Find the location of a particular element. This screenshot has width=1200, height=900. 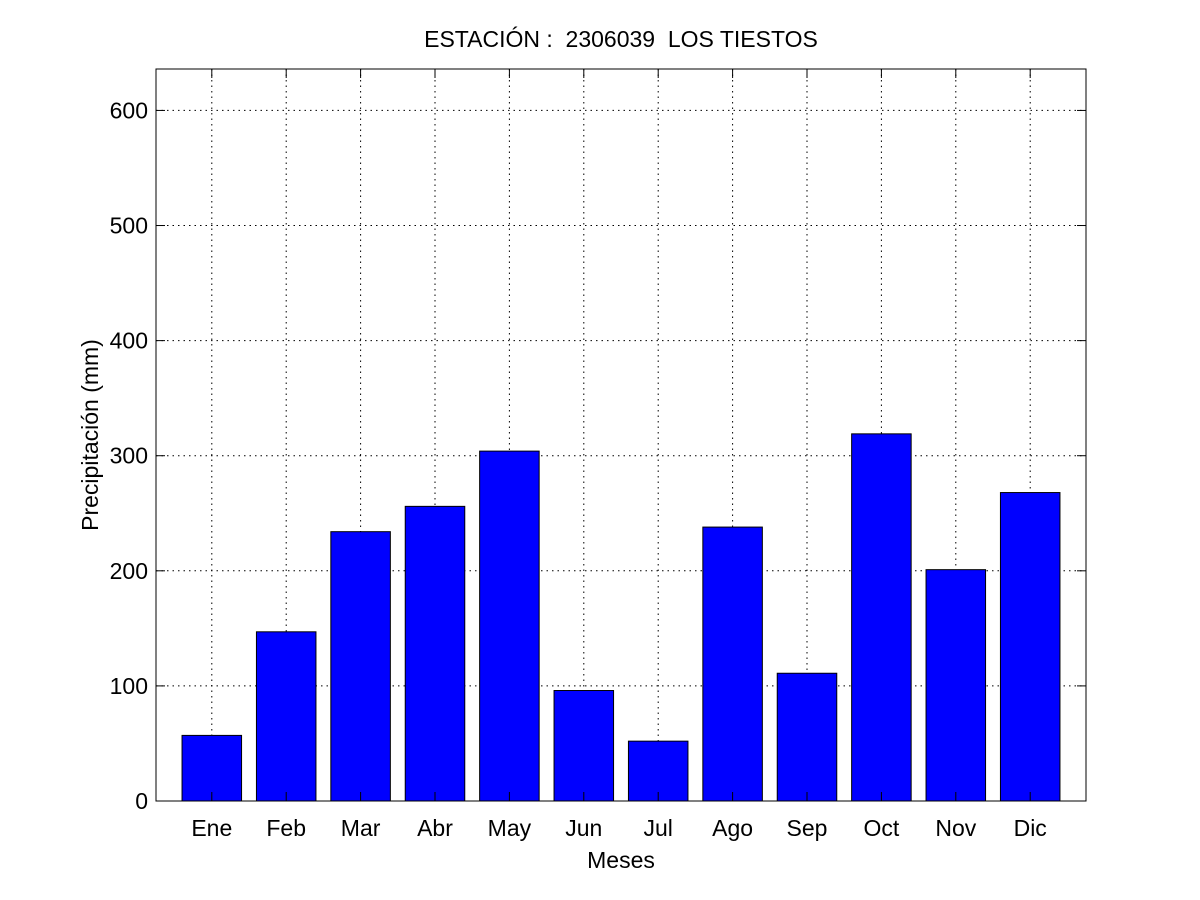

x-tick-label: Mar is located at coordinates (361, 828).